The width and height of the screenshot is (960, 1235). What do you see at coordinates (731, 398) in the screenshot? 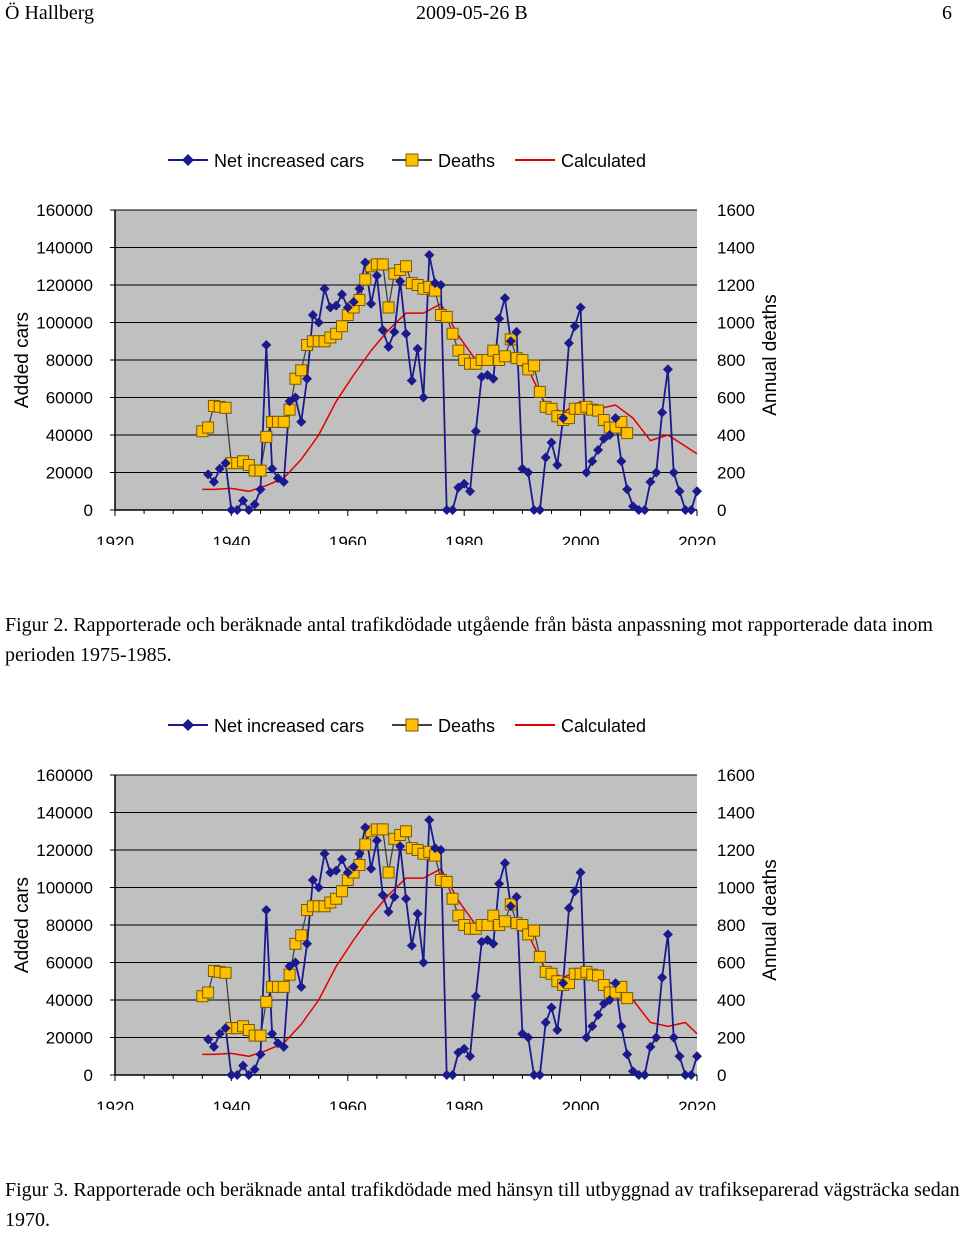
I see `y-right-tick-label: 600` at bounding box center [731, 398].